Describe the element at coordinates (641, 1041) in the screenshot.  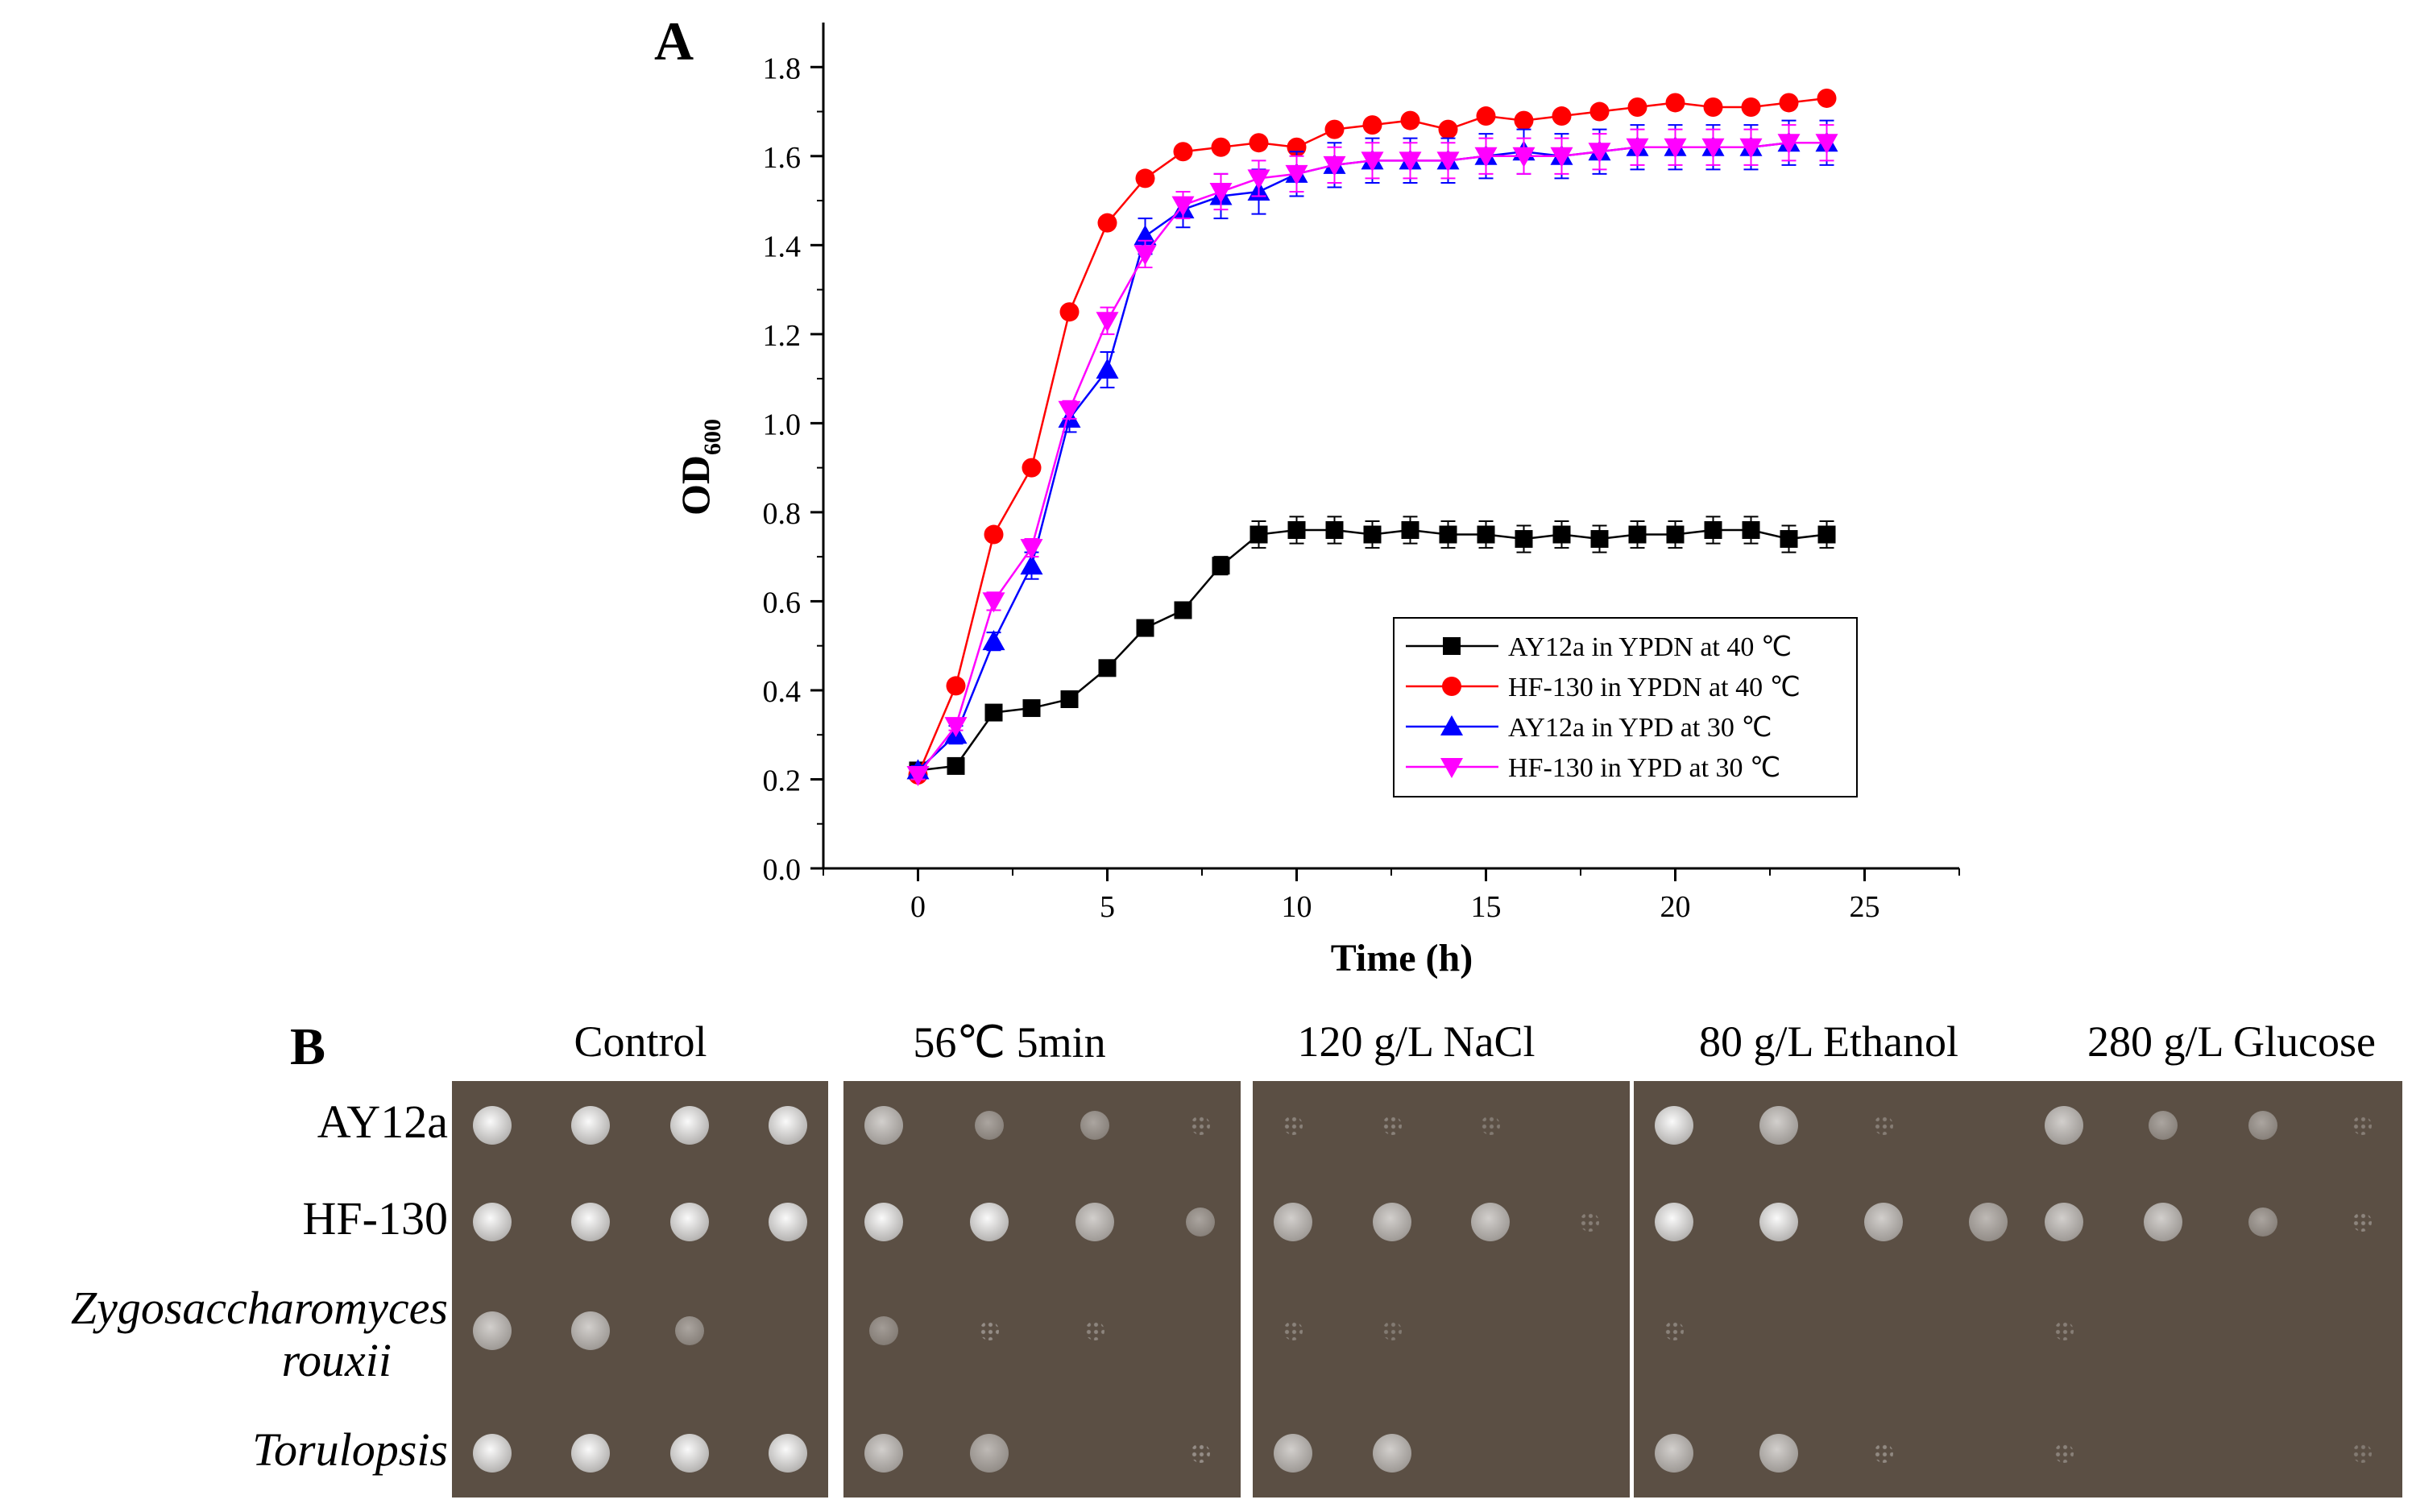
I see `condition-label: Control` at that location.